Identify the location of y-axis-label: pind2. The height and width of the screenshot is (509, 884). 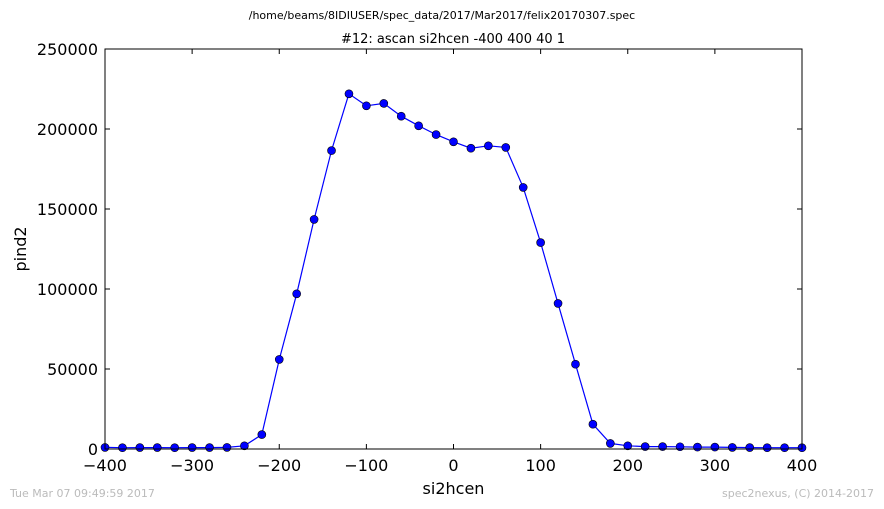
(20, 248).